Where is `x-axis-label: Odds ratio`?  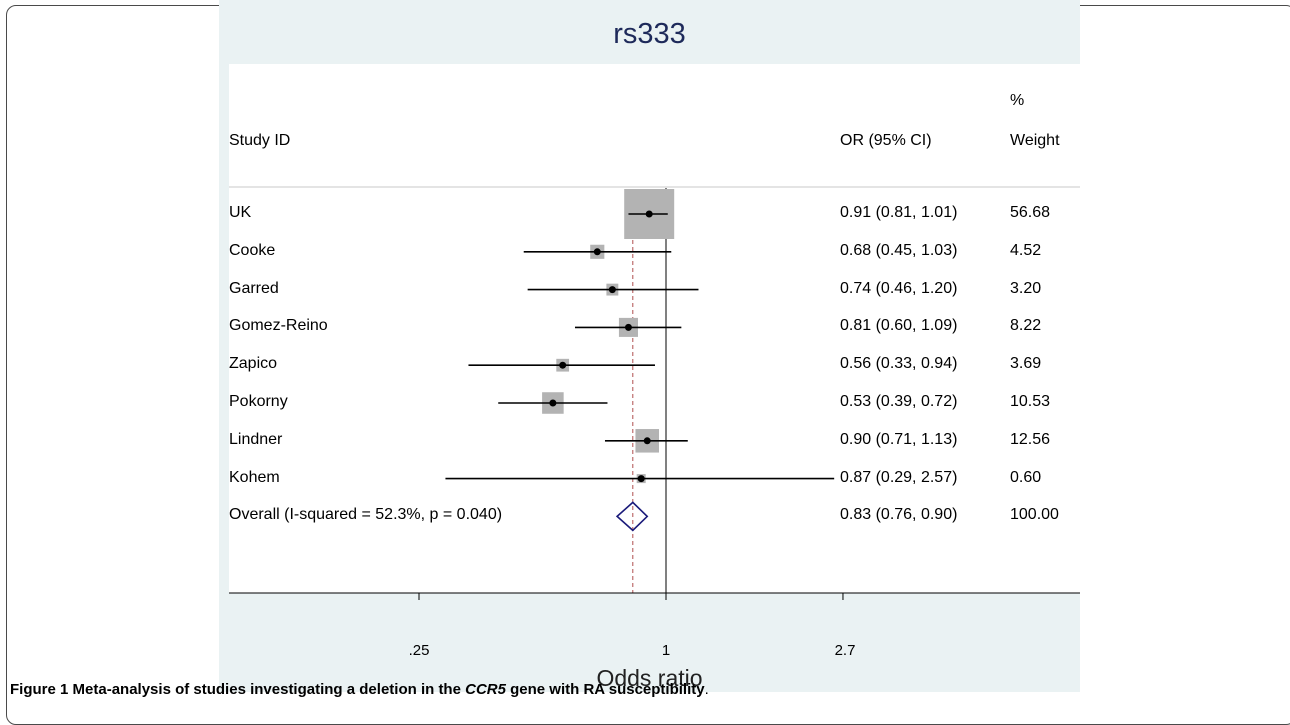 x-axis-label: Odds ratio is located at coordinates (649, 678).